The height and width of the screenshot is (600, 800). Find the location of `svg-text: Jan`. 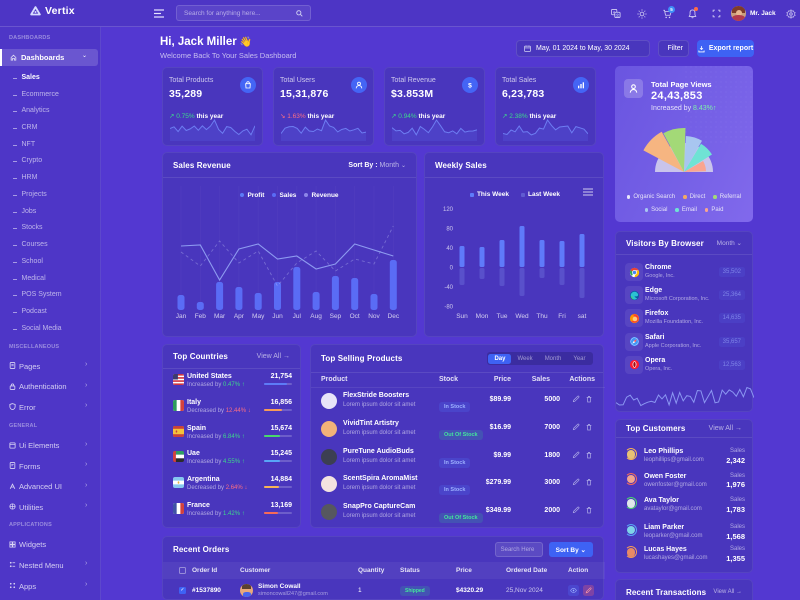

svg-text: Jan is located at coordinates (181, 316).